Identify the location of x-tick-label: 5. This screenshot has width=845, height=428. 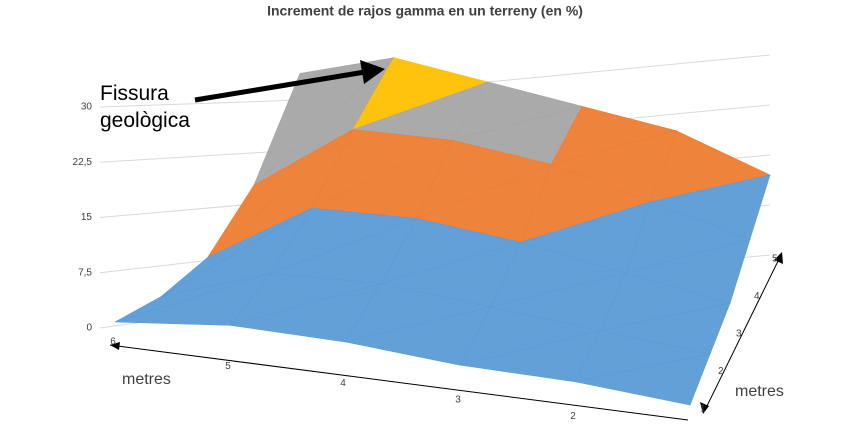
(228, 366).